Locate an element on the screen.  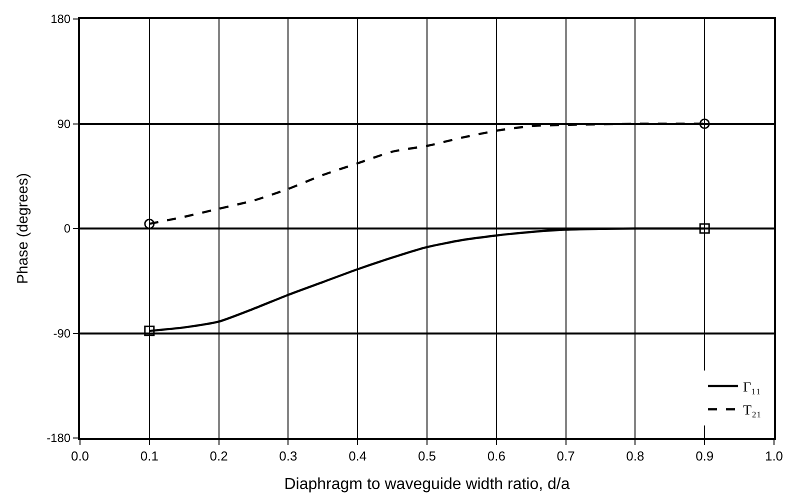
x-tick-label: 0.4 is located at coordinates (357, 456).